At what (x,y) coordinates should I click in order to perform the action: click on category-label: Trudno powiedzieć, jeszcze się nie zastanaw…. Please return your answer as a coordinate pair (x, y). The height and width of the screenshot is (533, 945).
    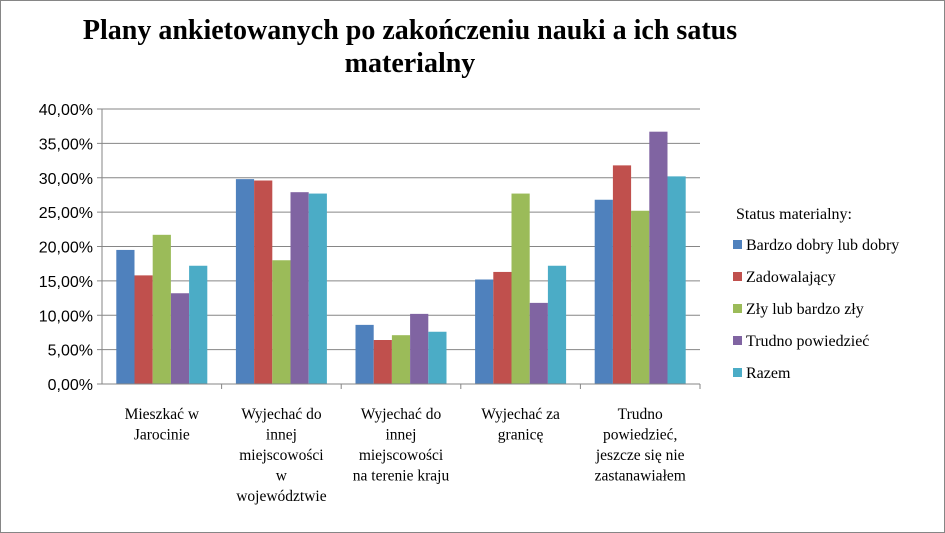
    Looking at the image, I should click on (640, 445).